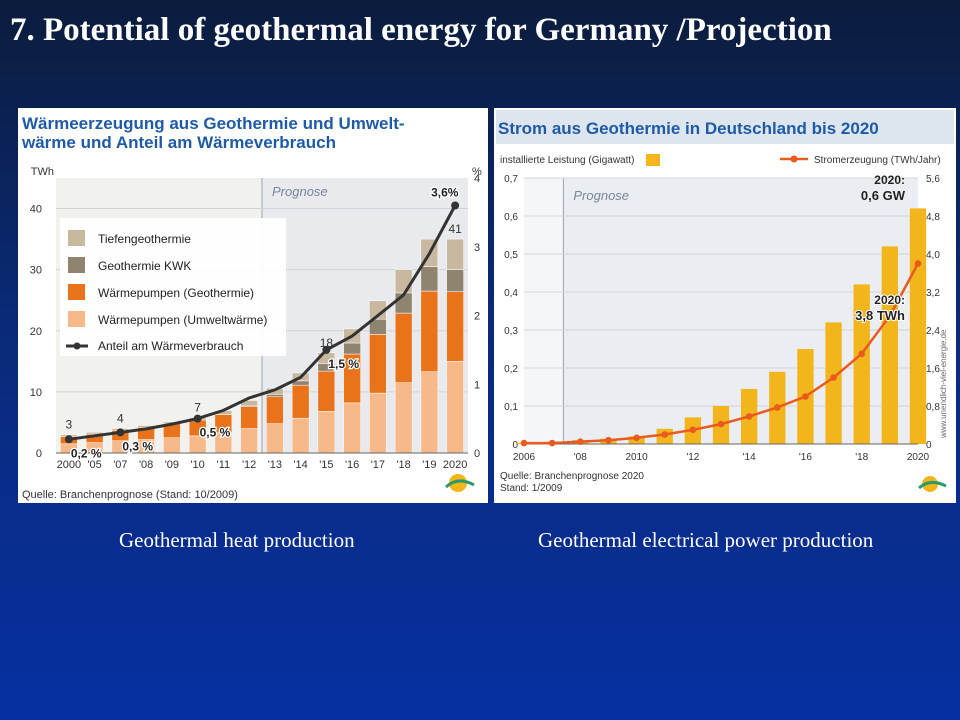 Image resolution: width=960 pixels, height=720 pixels. I want to click on power-title-bg, so click(725, 127).